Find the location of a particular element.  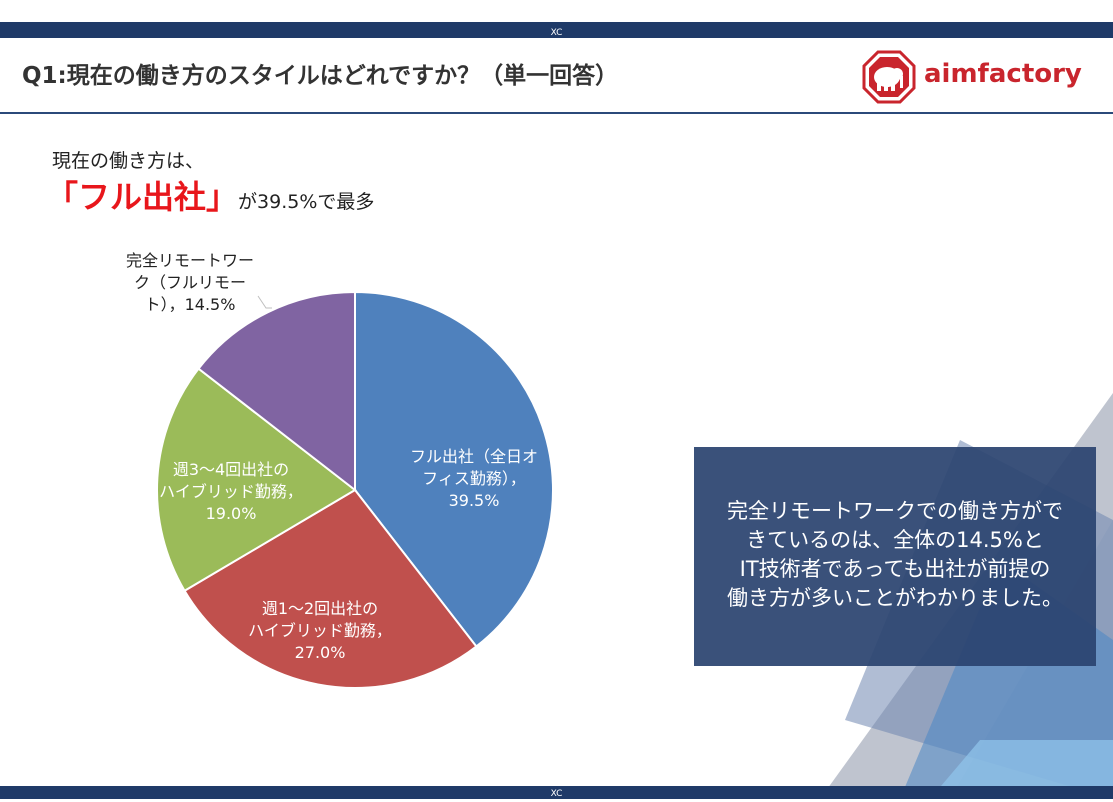

bottom-banner: XC is located at coordinates (556, 792).